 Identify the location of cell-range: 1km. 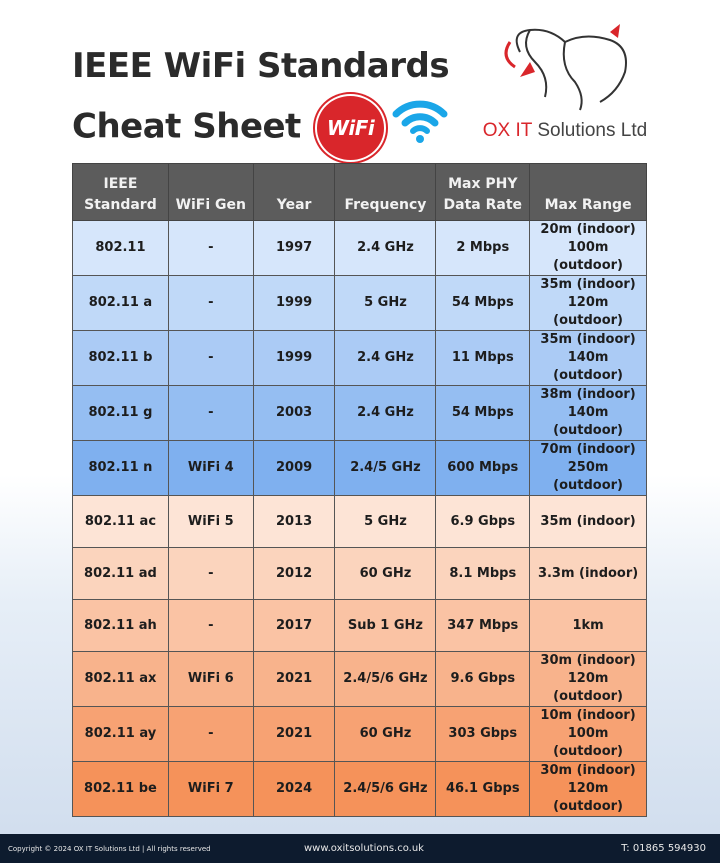
(588, 625).